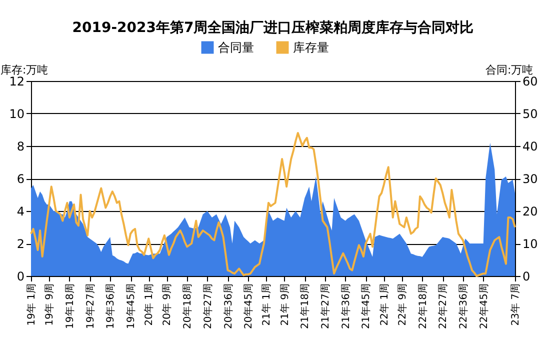 This screenshot has width=545, height=344. I want to click on x-tick-label: 21年 1周, so click(266, 305).